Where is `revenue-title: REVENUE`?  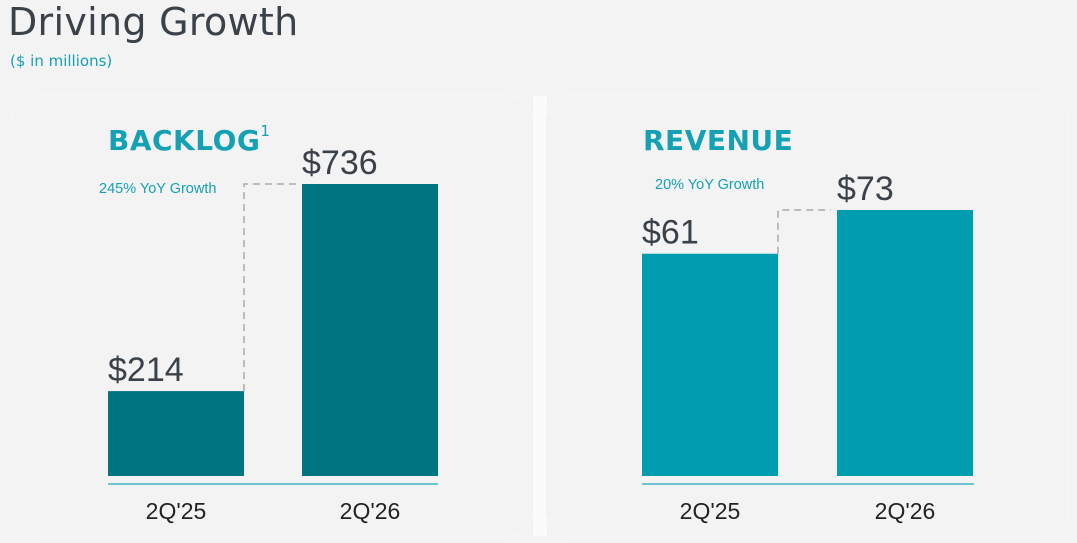
revenue-title: REVENUE is located at coordinates (718, 140).